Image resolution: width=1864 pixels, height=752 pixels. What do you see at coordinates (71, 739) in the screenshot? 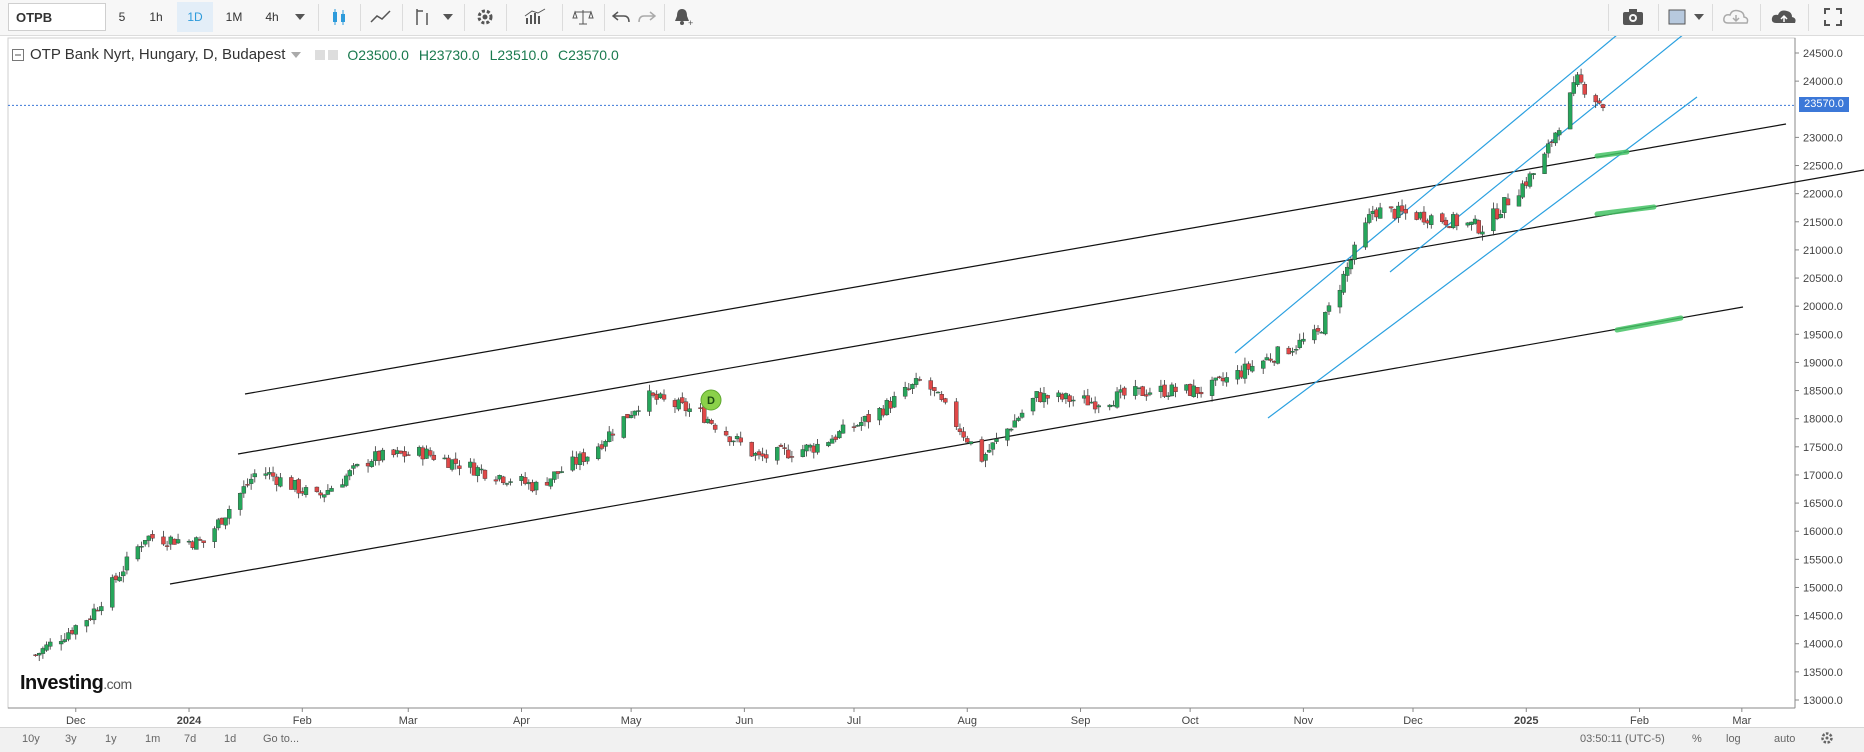
I see `range-3y-button: 3y` at bounding box center [71, 739].